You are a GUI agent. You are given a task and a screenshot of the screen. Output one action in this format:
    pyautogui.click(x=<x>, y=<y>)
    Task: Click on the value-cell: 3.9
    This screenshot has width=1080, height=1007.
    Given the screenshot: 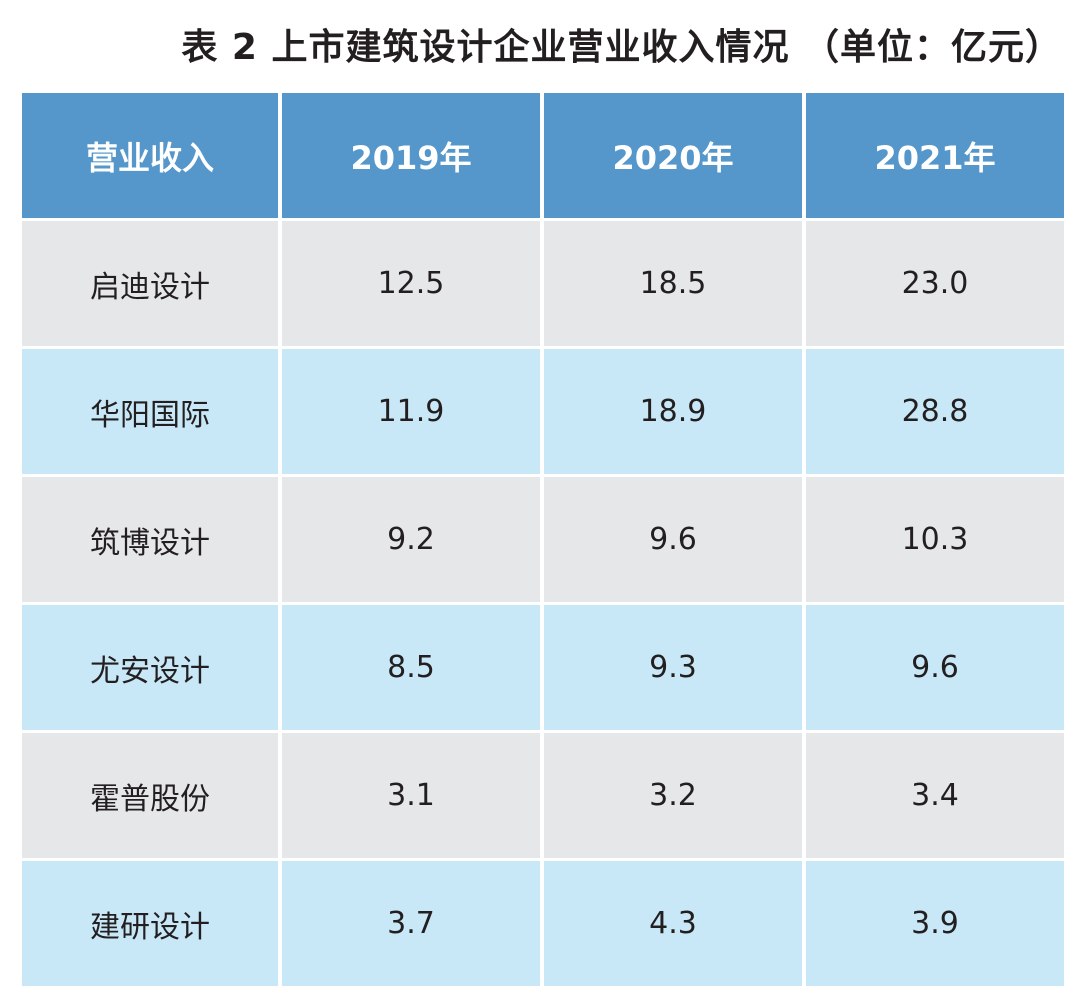 What is the action you would take?
    pyautogui.click(x=935, y=923)
    